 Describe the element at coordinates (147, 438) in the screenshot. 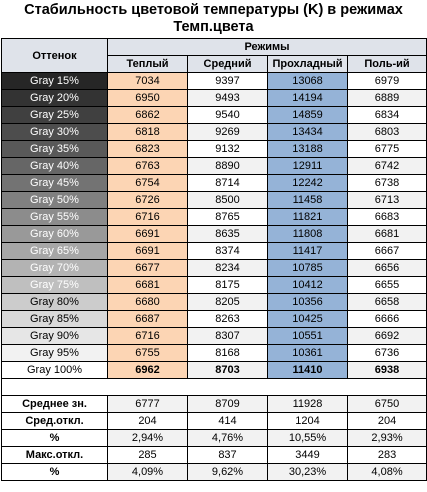

I see `stat-warm: 2,94%` at that location.